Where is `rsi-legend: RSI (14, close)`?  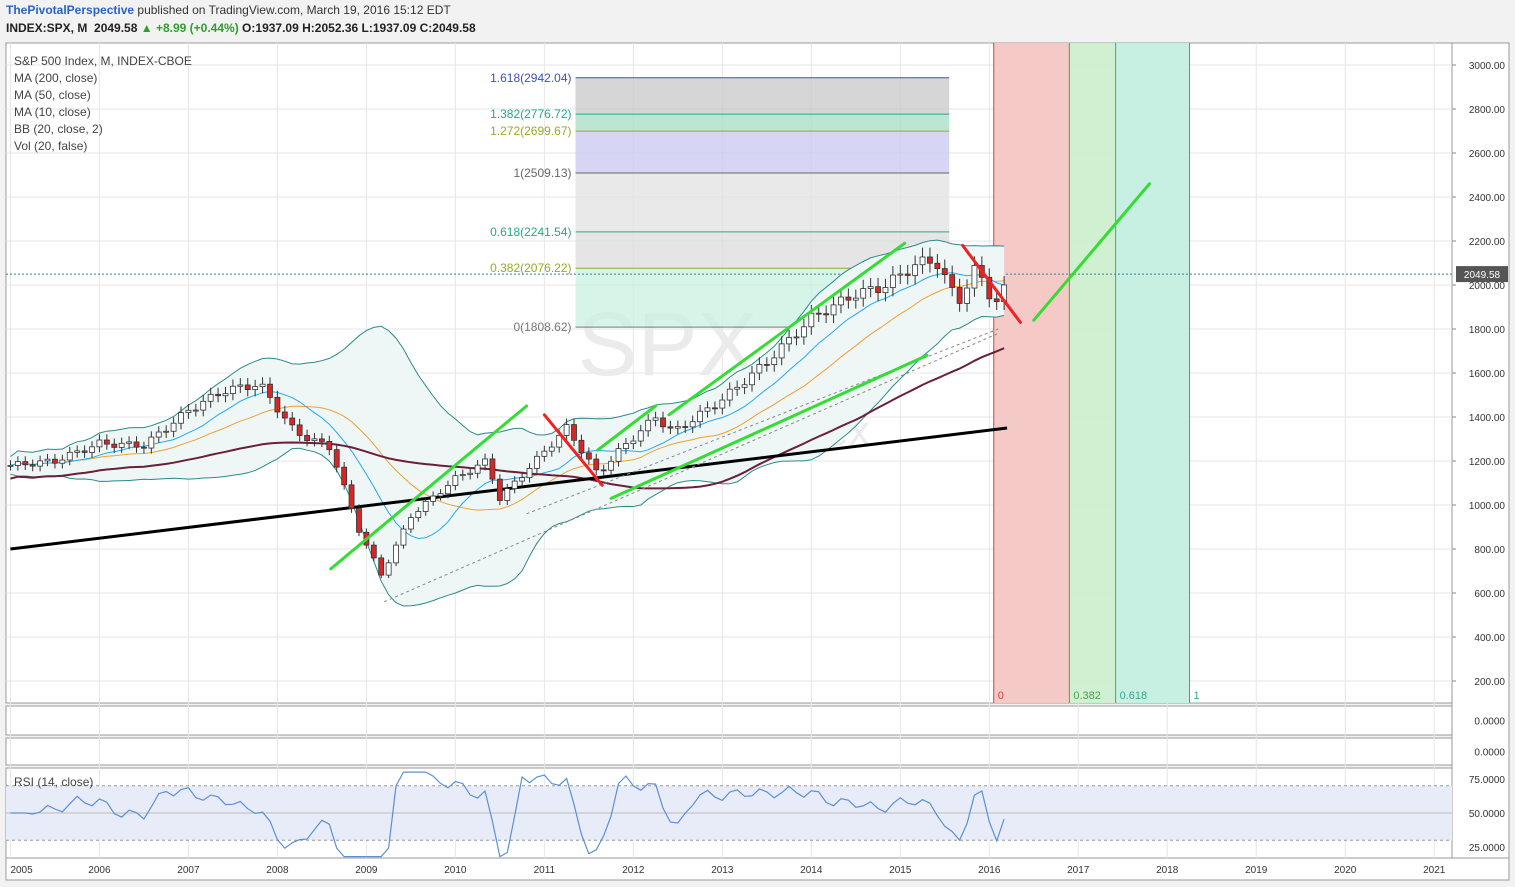 rsi-legend: RSI (14, close) is located at coordinates (54, 782).